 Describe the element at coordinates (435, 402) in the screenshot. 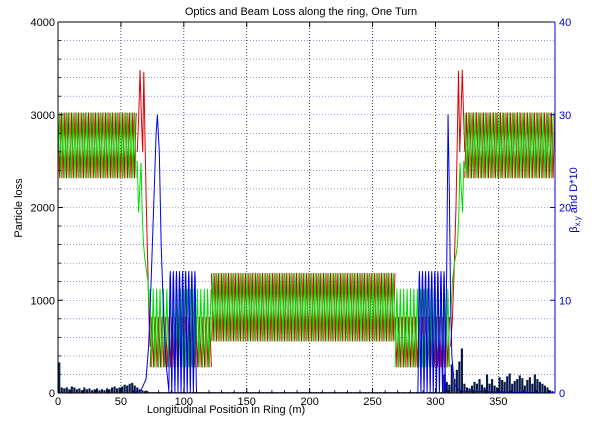

I see `x-tick-label: 300` at that location.